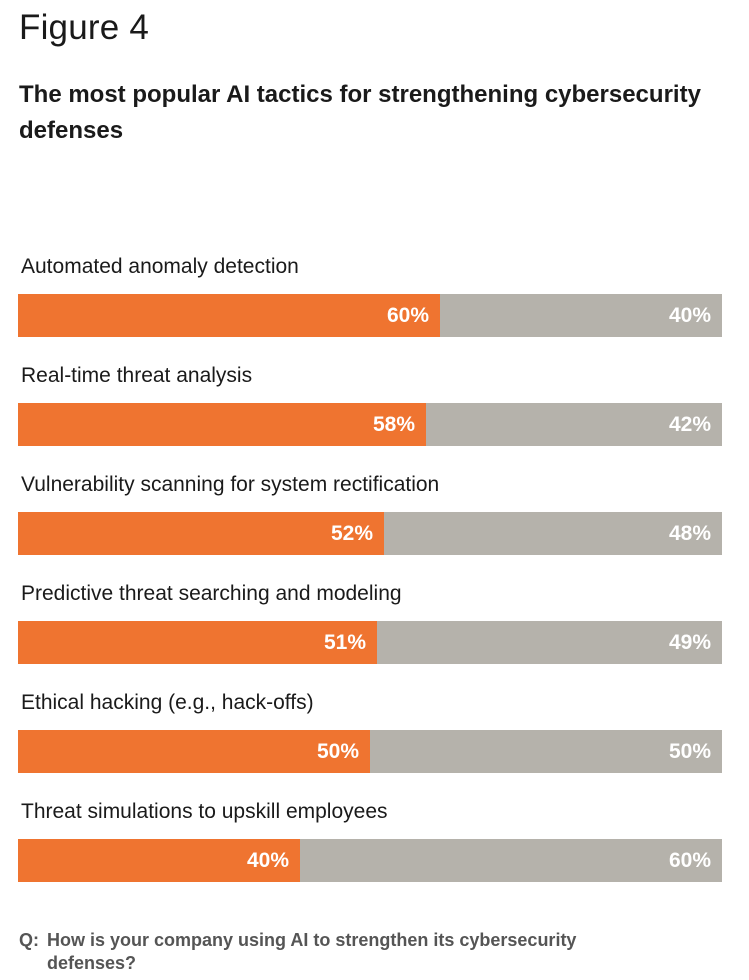  What do you see at coordinates (167, 702) in the screenshot?
I see `bar-category-label: Ethical hacking (e.g., hack-offs)` at bounding box center [167, 702].